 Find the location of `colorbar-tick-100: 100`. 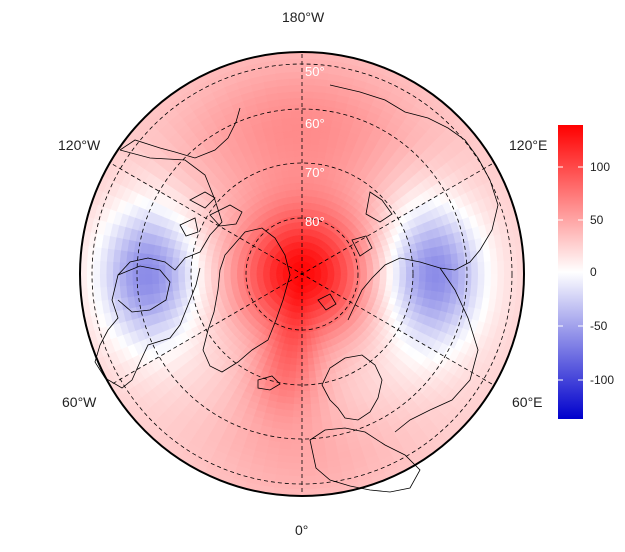

colorbar-tick-100: 100 is located at coordinates (600, 167).